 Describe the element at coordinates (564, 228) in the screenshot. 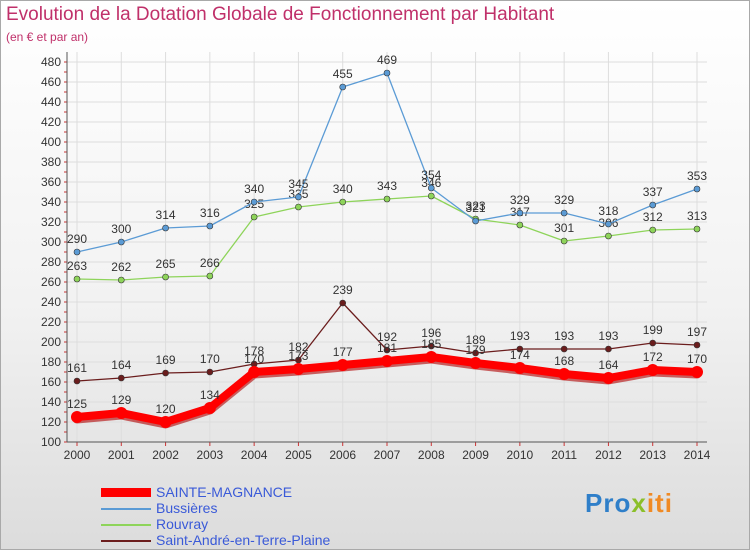

I see `data-label: 301` at that location.